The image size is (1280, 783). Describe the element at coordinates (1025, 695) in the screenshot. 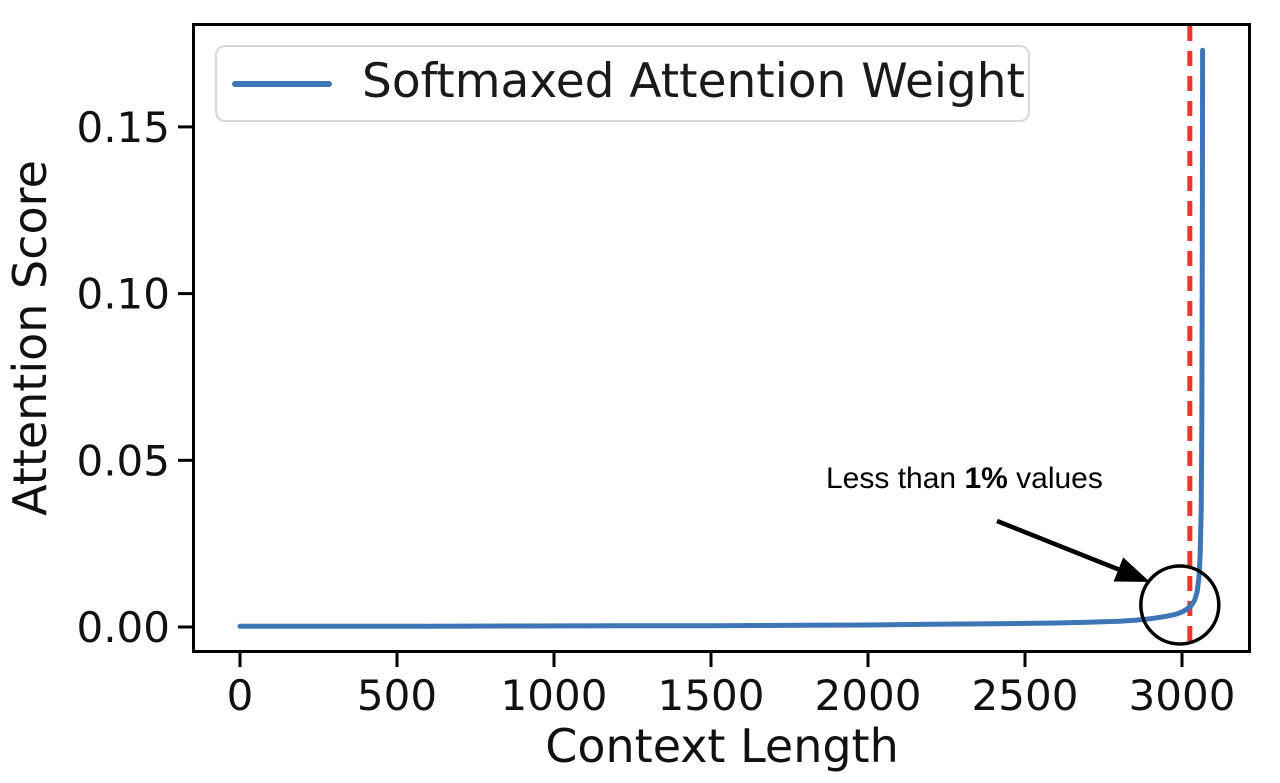

I see `x-tick-label: 2500` at that location.